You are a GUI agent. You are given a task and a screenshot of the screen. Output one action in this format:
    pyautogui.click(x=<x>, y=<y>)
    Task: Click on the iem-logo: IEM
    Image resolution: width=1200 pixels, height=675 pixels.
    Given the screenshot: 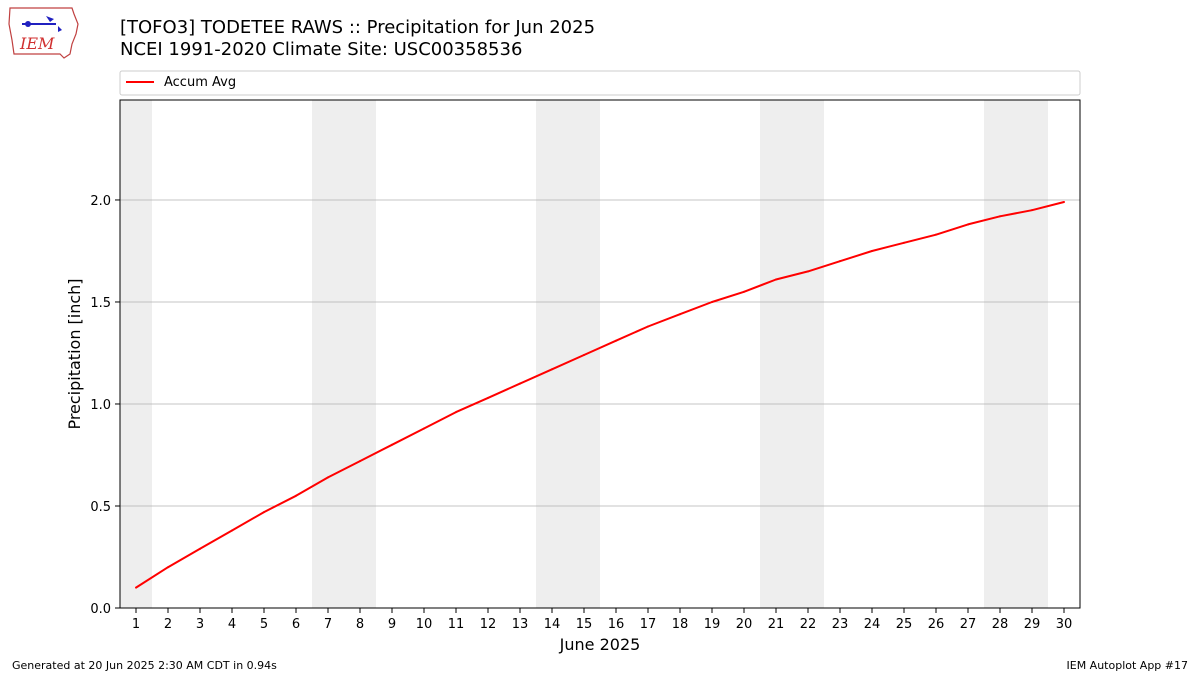 What is the action you would take?
    pyautogui.click(x=44, y=34)
    